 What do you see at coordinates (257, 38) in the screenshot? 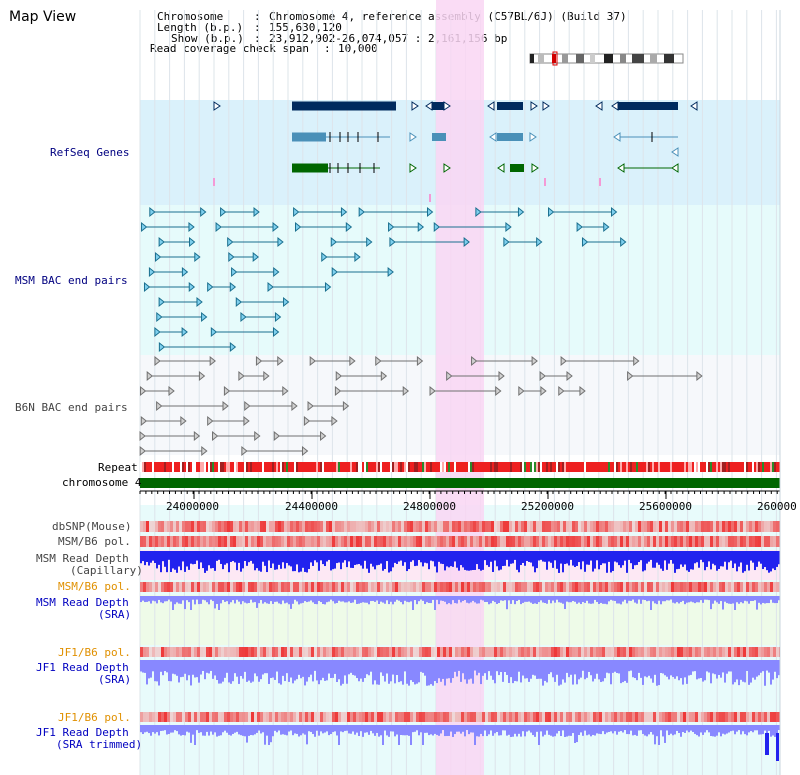
I see `colon-3: :` at bounding box center [257, 38].